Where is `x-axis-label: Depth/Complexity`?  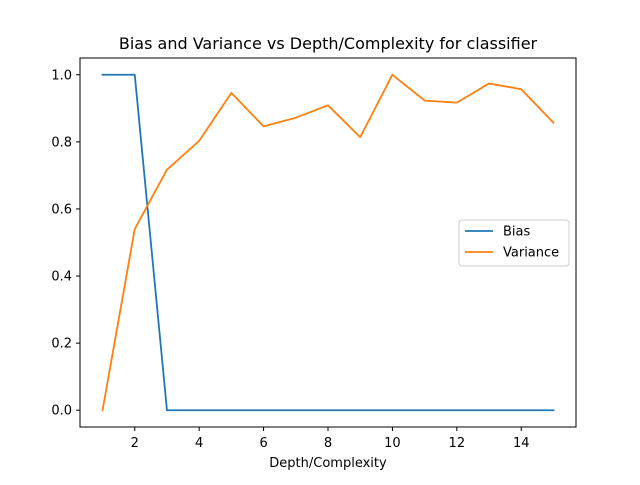 x-axis-label: Depth/Complexity is located at coordinates (328, 463).